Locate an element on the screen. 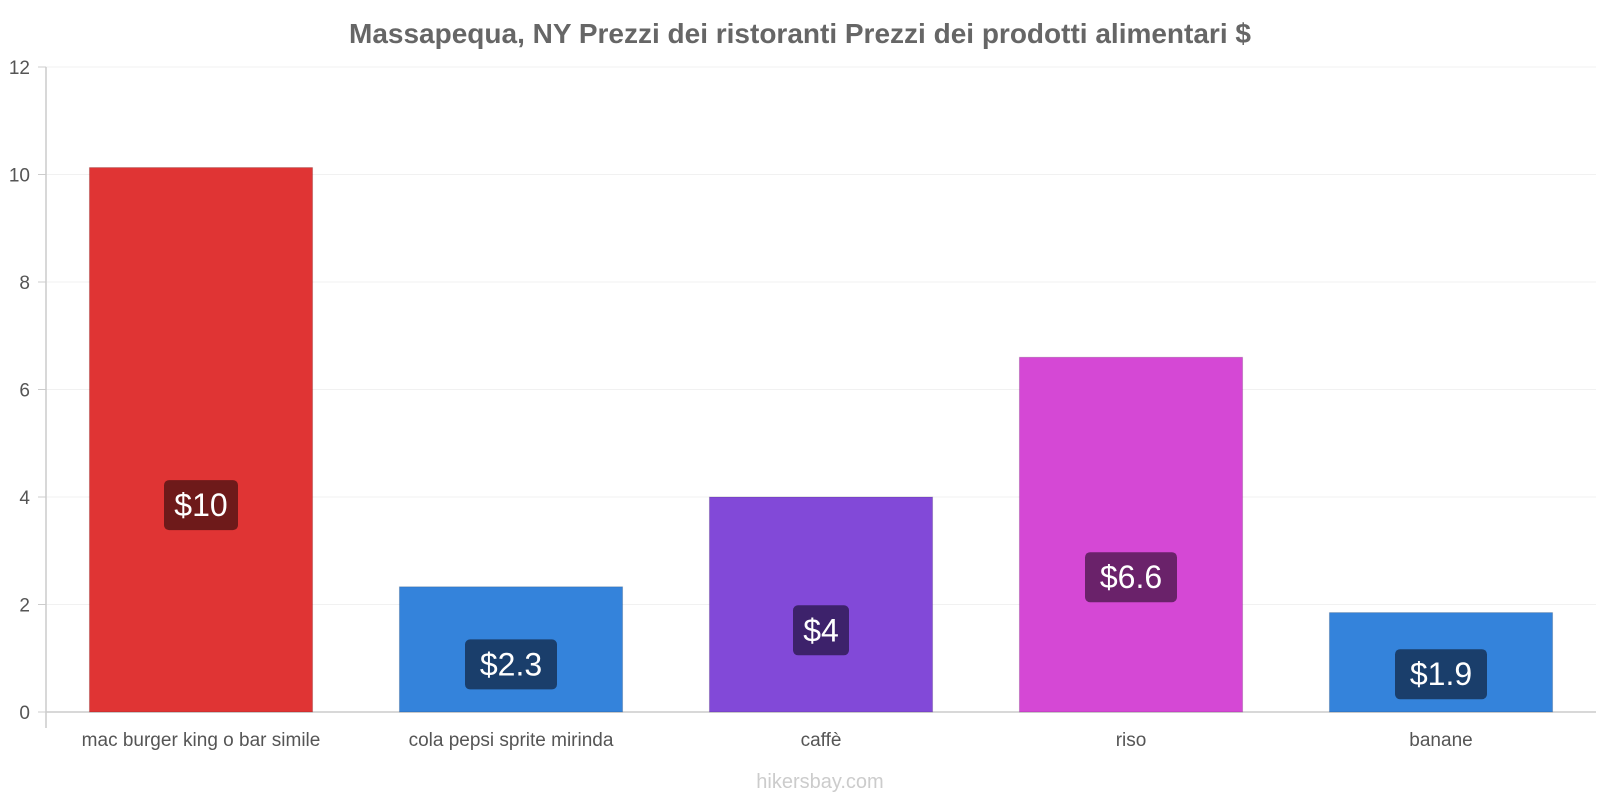  watermark: hikersbay.com is located at coordinates (819, 782).